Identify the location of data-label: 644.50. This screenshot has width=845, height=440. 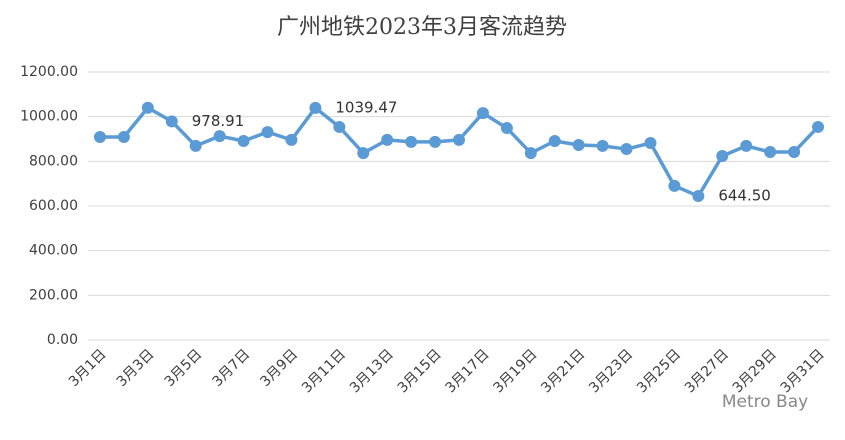
(744, 196).